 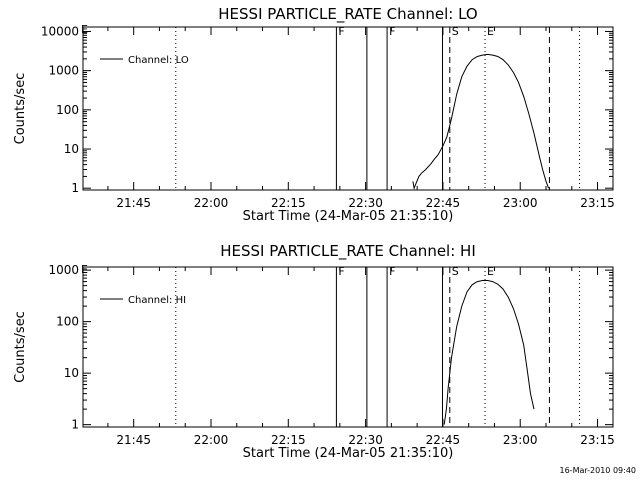 What do you see at coordinates (481, 122) in the screenshot?
I see `series-line-channel-lo` at bounding box center [481, 122].